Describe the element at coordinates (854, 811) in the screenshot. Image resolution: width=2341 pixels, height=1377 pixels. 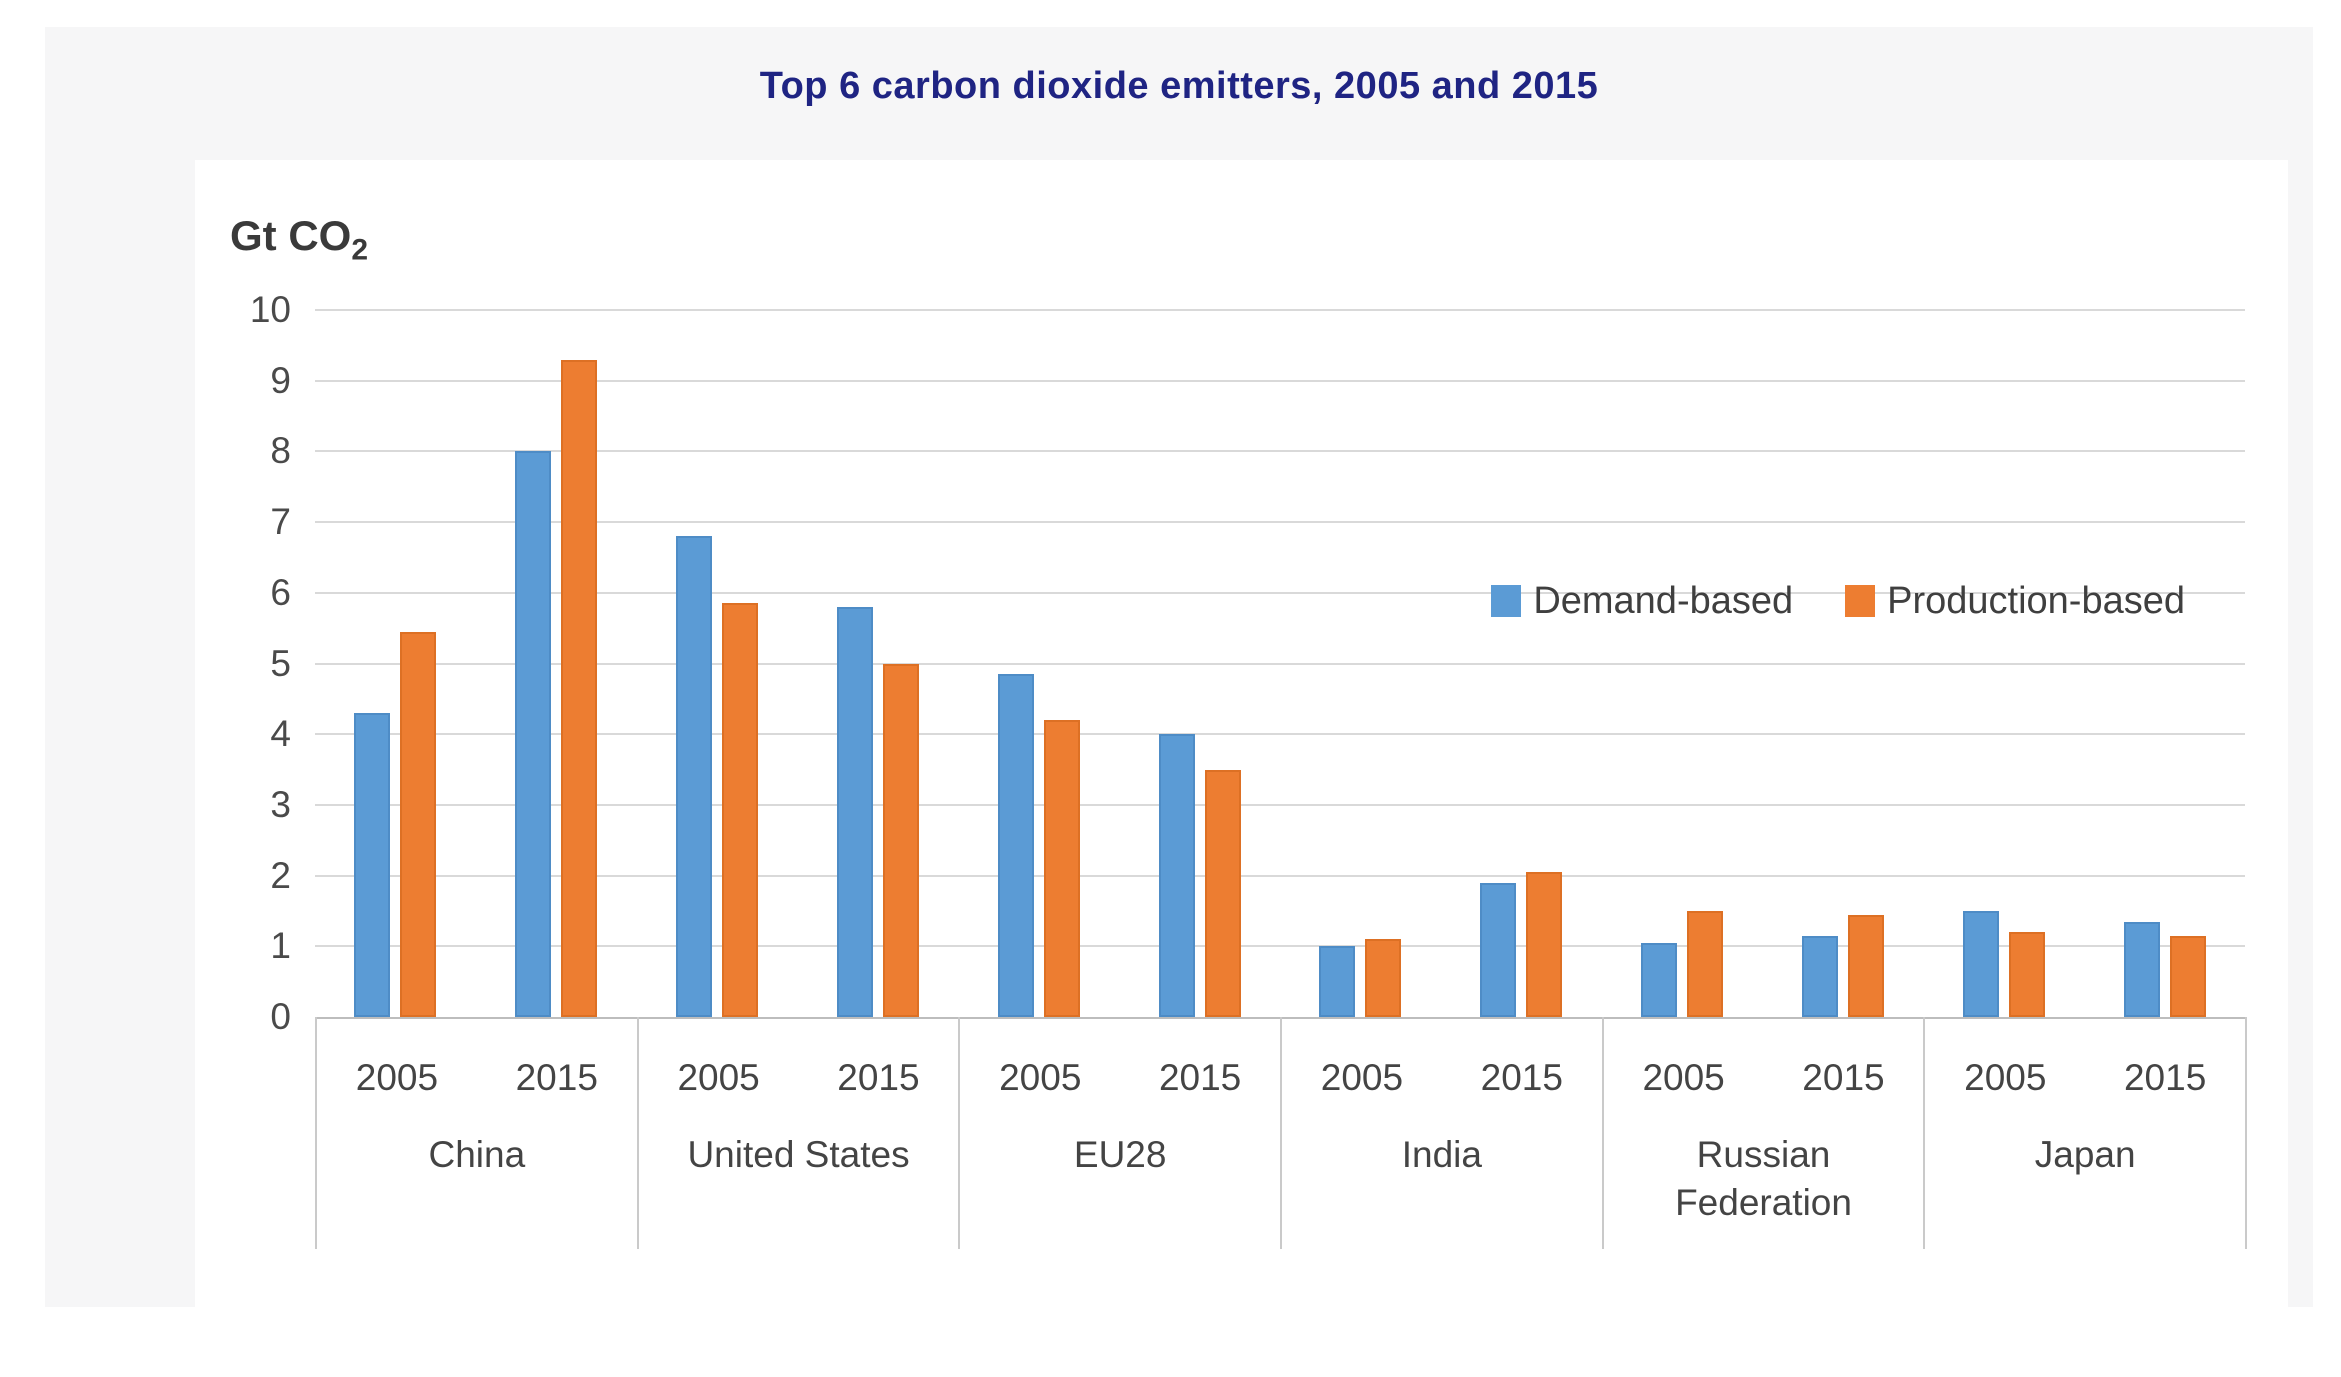
I see `demand-based-bar-united-states-2015` at that location.